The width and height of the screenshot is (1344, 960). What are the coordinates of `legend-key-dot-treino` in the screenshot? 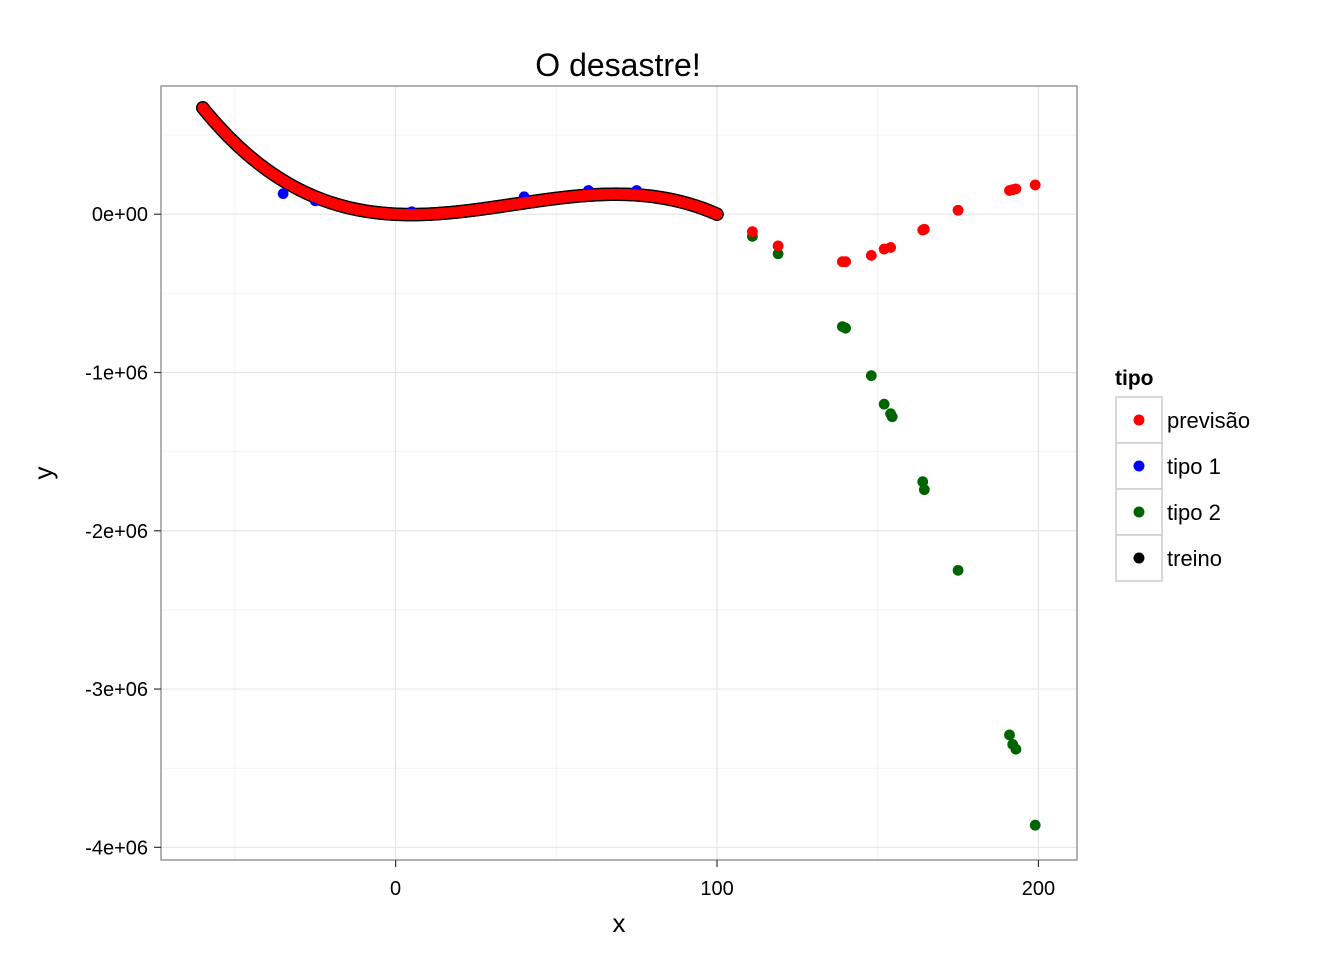 It's located at (1139, 558).